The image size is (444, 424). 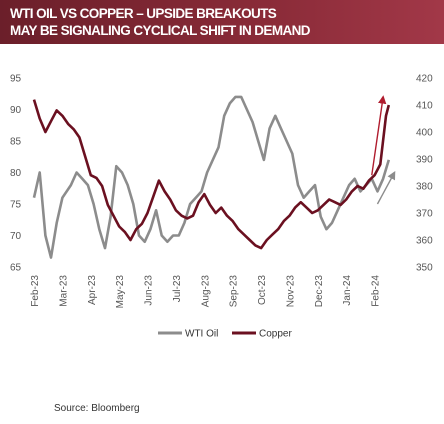 What do you see at coordinates (347, 290) in the screenshot?
I see `x-tick-label: Jan-24` at bounding box center [347, 290].